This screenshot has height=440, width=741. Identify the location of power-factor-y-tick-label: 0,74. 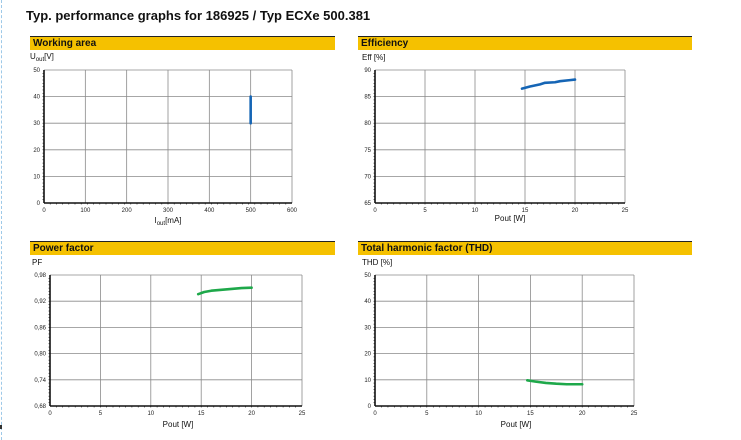
(40, 381).